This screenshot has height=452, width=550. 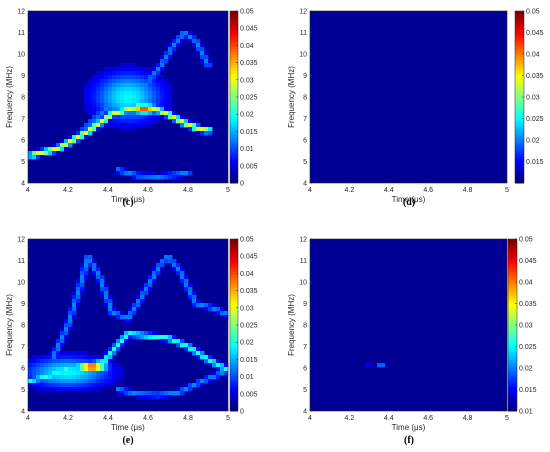 I want to click on colorbar-tick-label: 0.01, so click(x=247, y=149).